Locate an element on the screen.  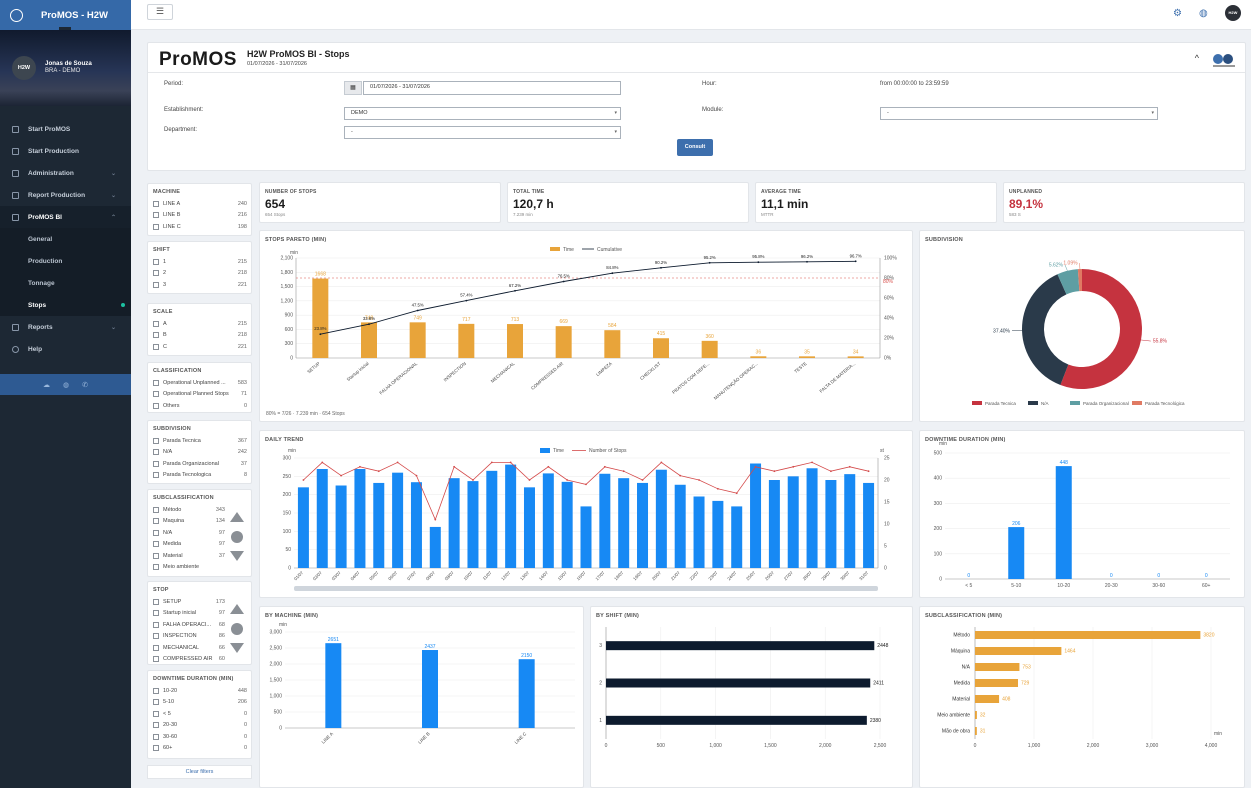
globe-icon: ◍ is located at coordinates (66, 385).